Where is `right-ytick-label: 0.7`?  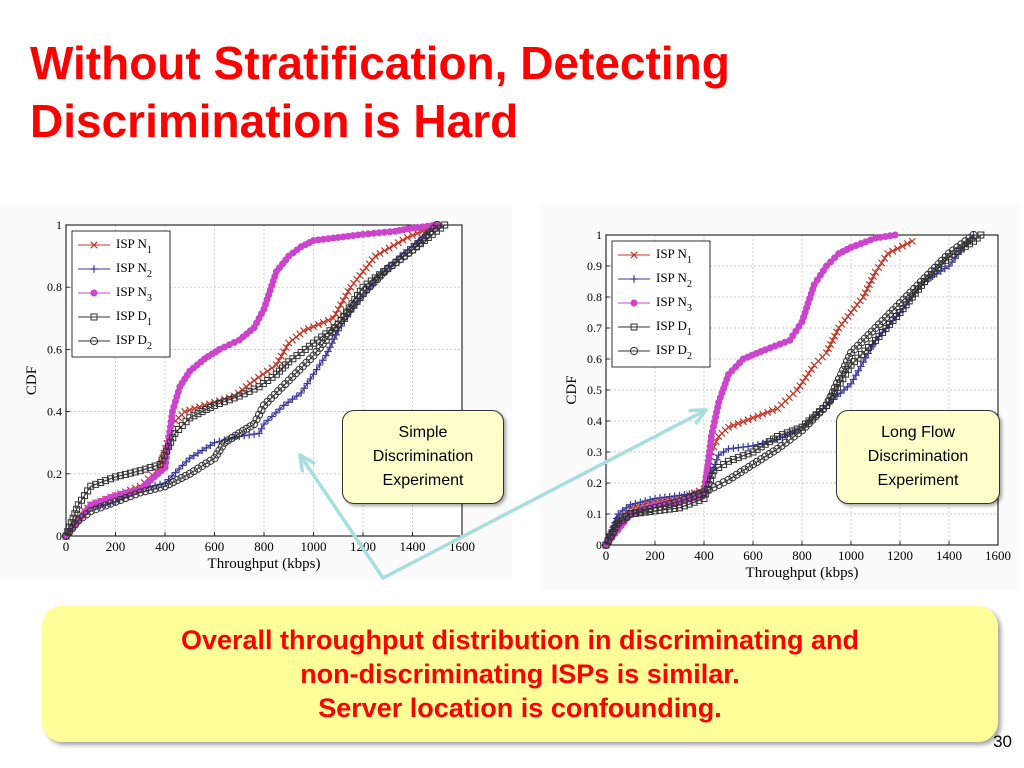 right-ytick-label: 0.7 is located at coordinates (594, 328).